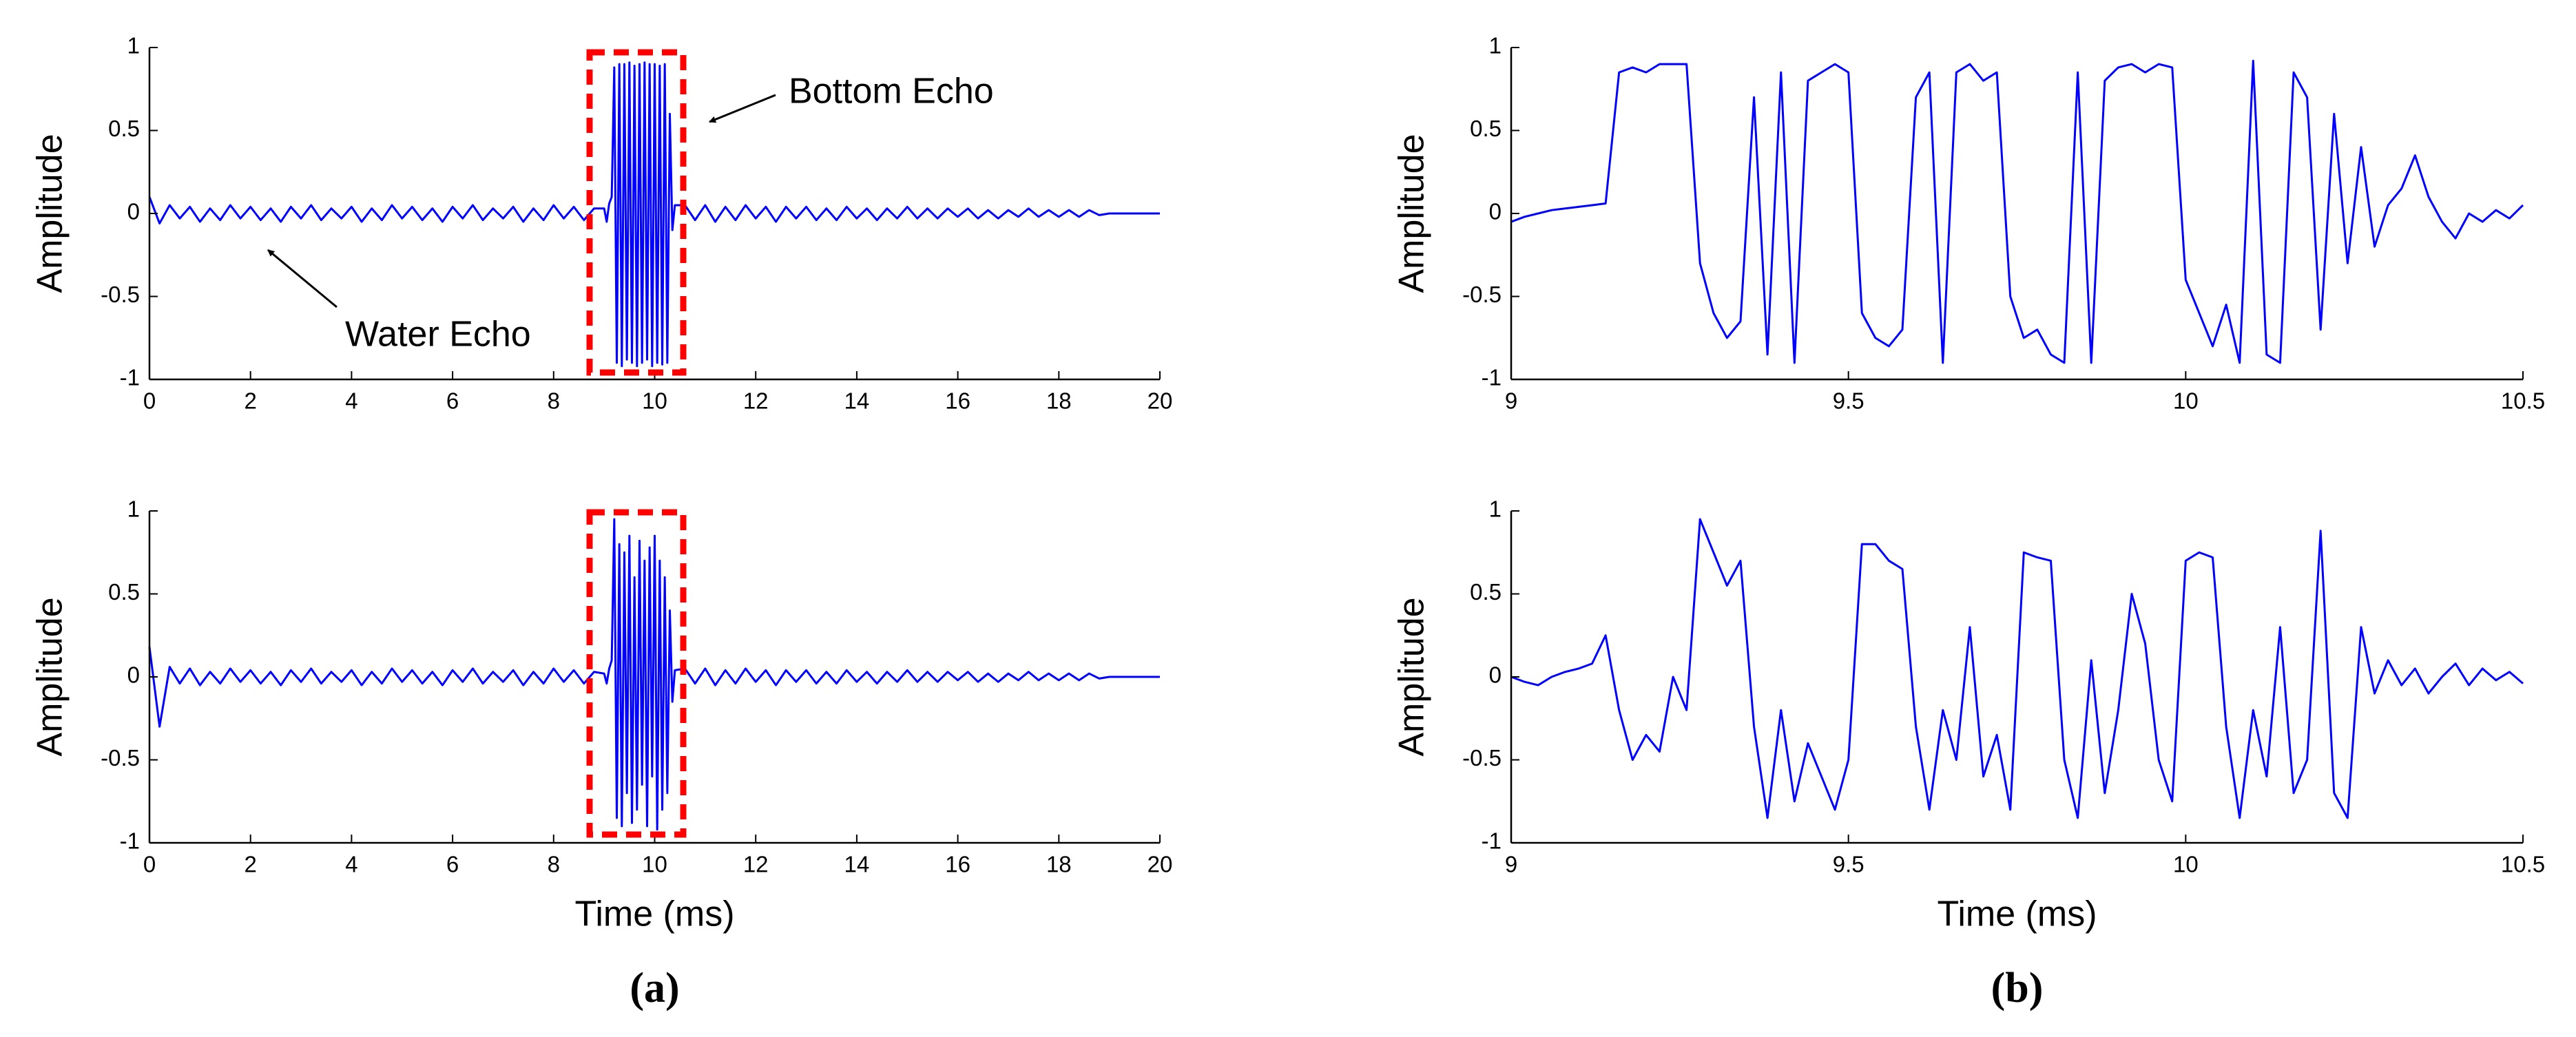 Image resolution: width=2576 pixels, height=1037 pixels. I want to click on annotation: Bottom Echo, so click(892, 92).